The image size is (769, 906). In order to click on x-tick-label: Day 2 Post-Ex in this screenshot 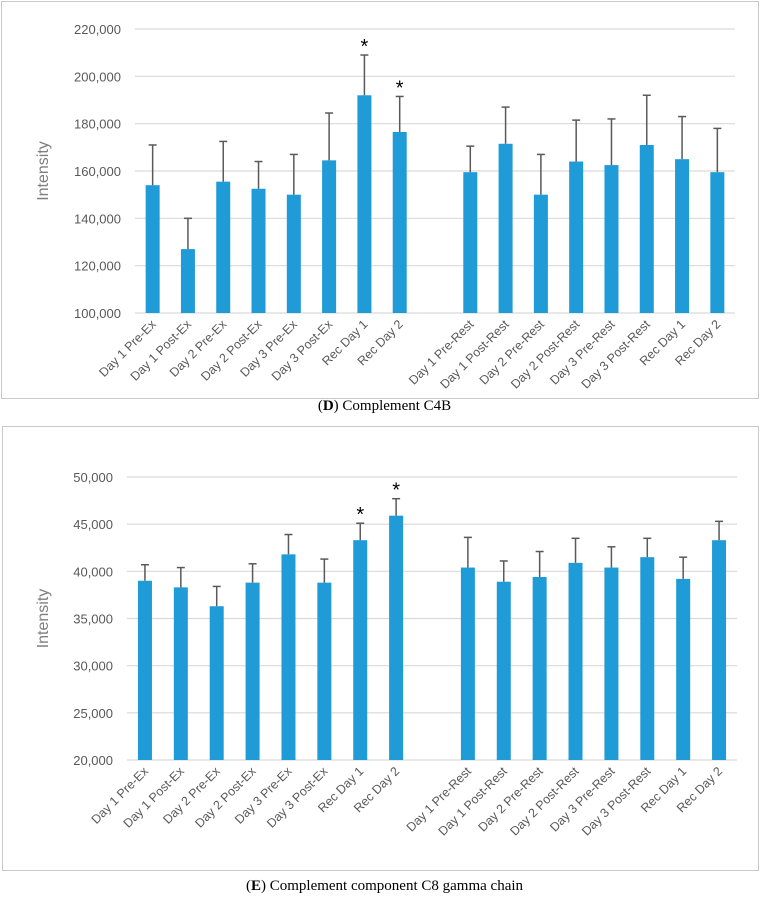, I will do `click(231, 350)`.